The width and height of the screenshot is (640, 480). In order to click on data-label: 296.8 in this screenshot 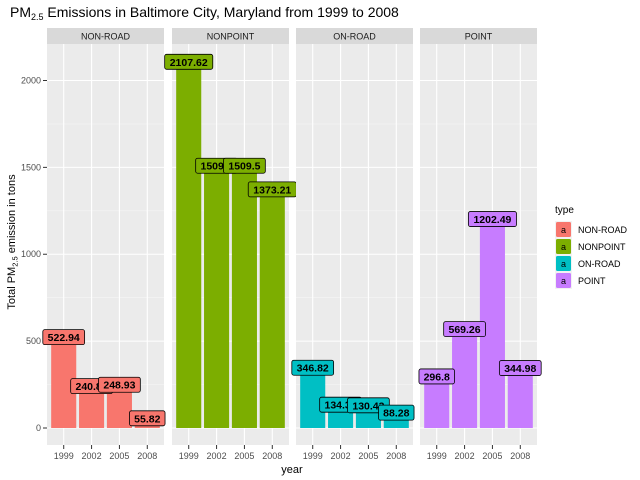, I will do `click(437, 377)`.